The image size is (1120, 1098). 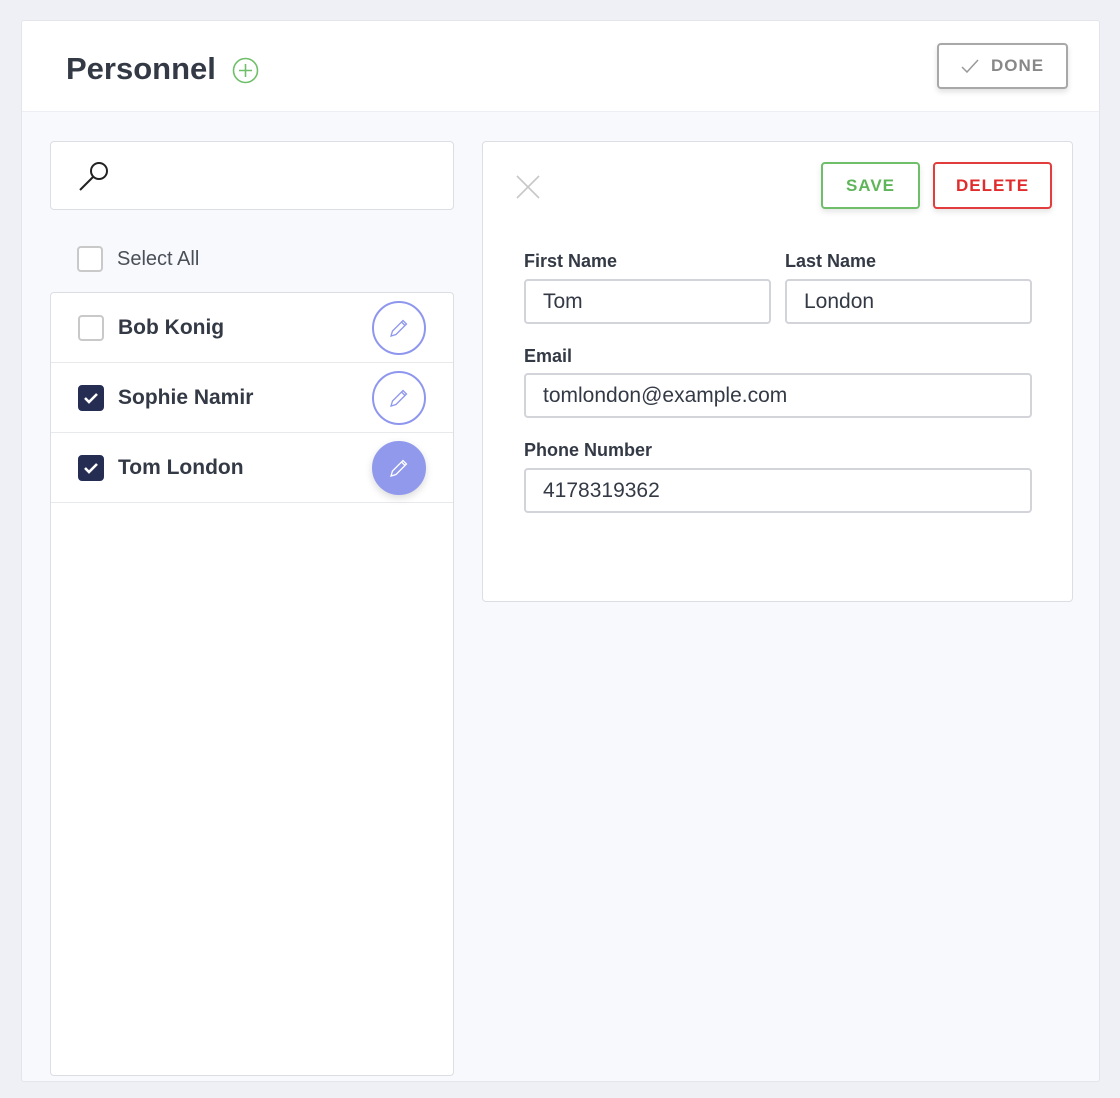 What do you see at coordinates (588, 450) in the screenshot?
I see `phone-label: Phone Number` at bounding box center [588, 450].